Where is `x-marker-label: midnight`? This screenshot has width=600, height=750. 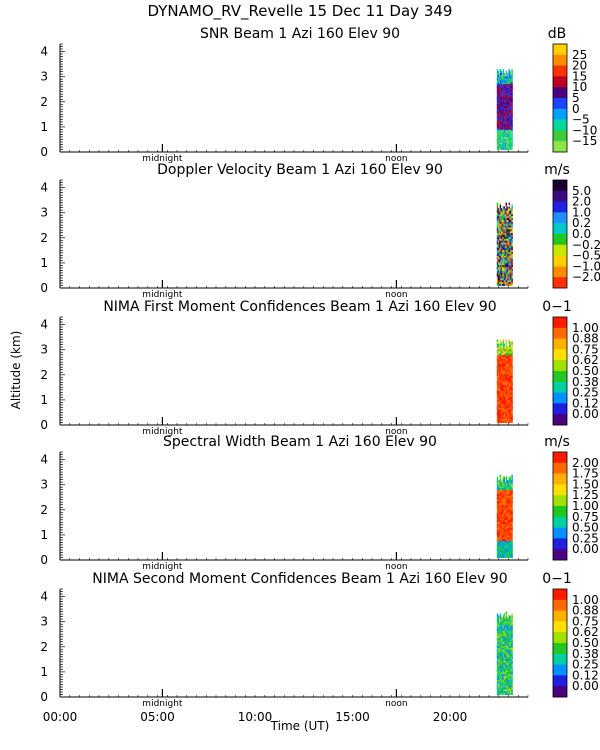
x-marker-label: midnight is located at coordinates (162, 295).